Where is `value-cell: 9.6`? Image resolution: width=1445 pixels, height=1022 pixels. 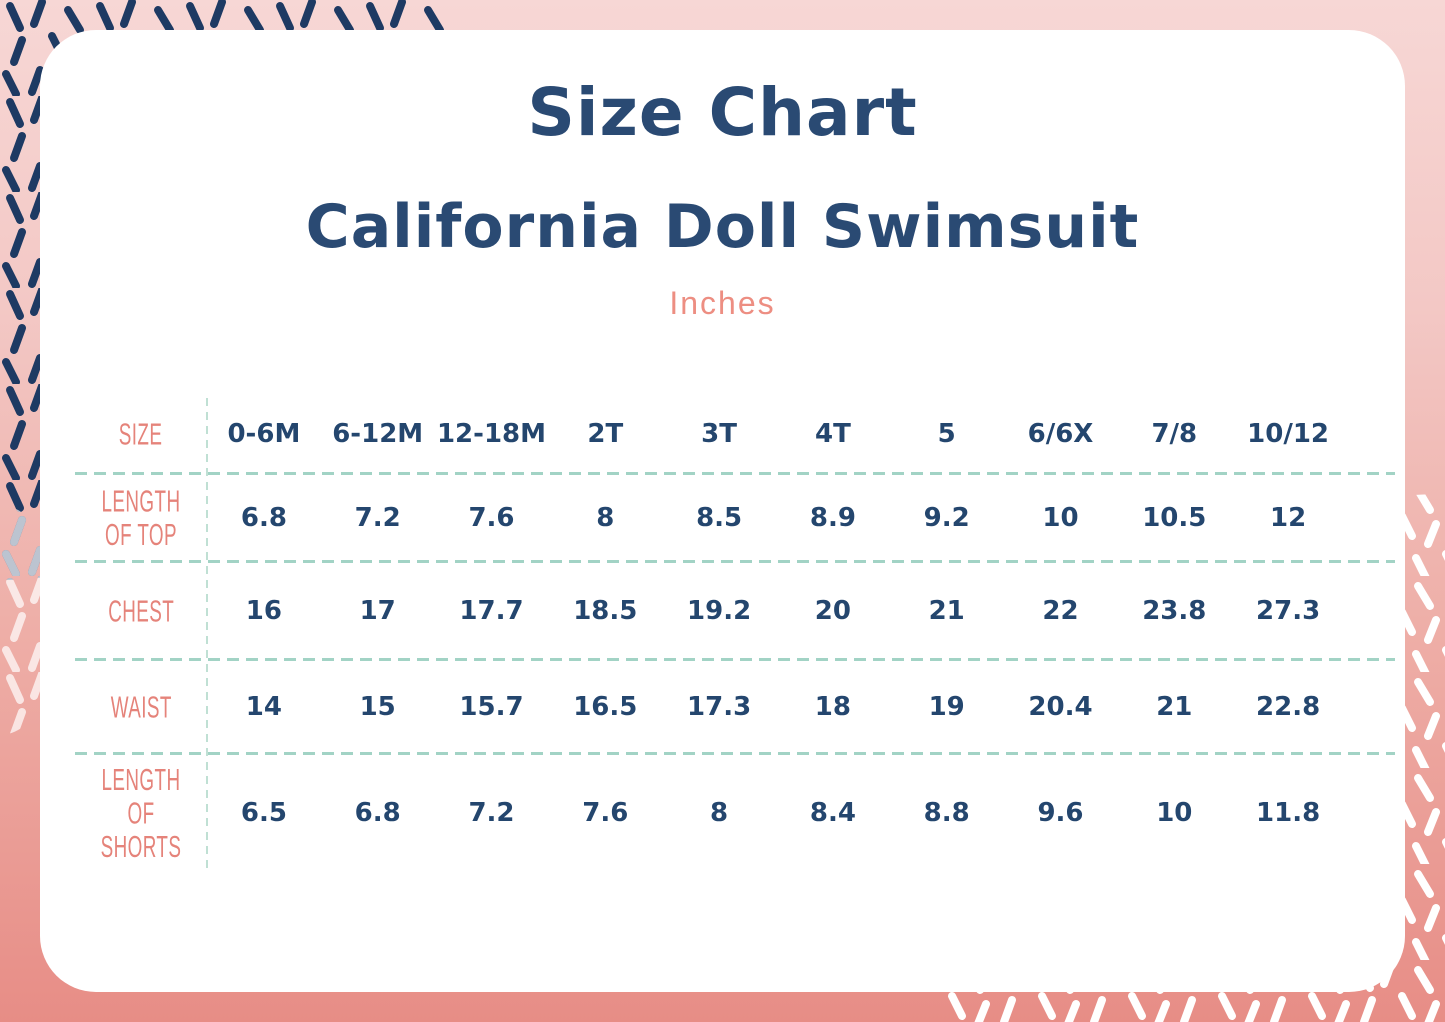 value-cell: 9.6 is located at coordinates (1060, 813).